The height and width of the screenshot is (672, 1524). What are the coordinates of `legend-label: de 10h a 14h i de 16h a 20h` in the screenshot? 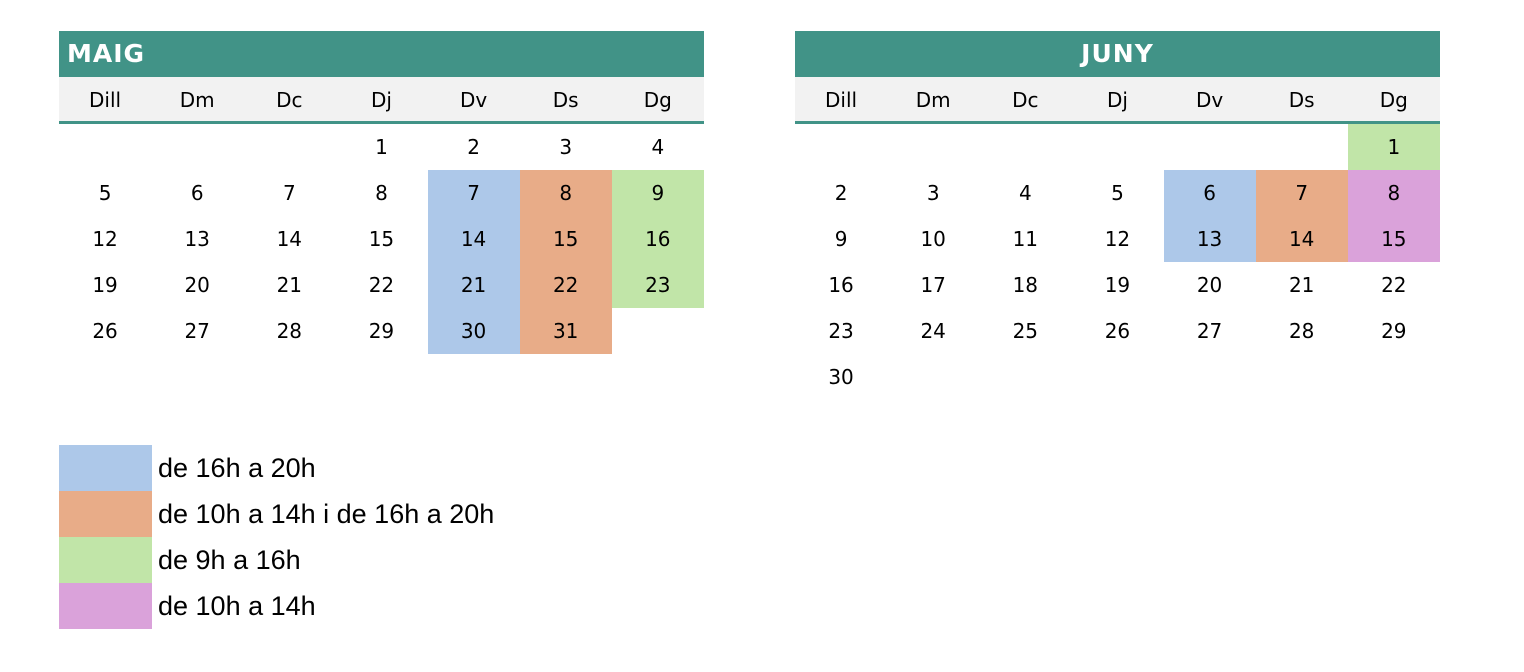 It's located at (326, 513).